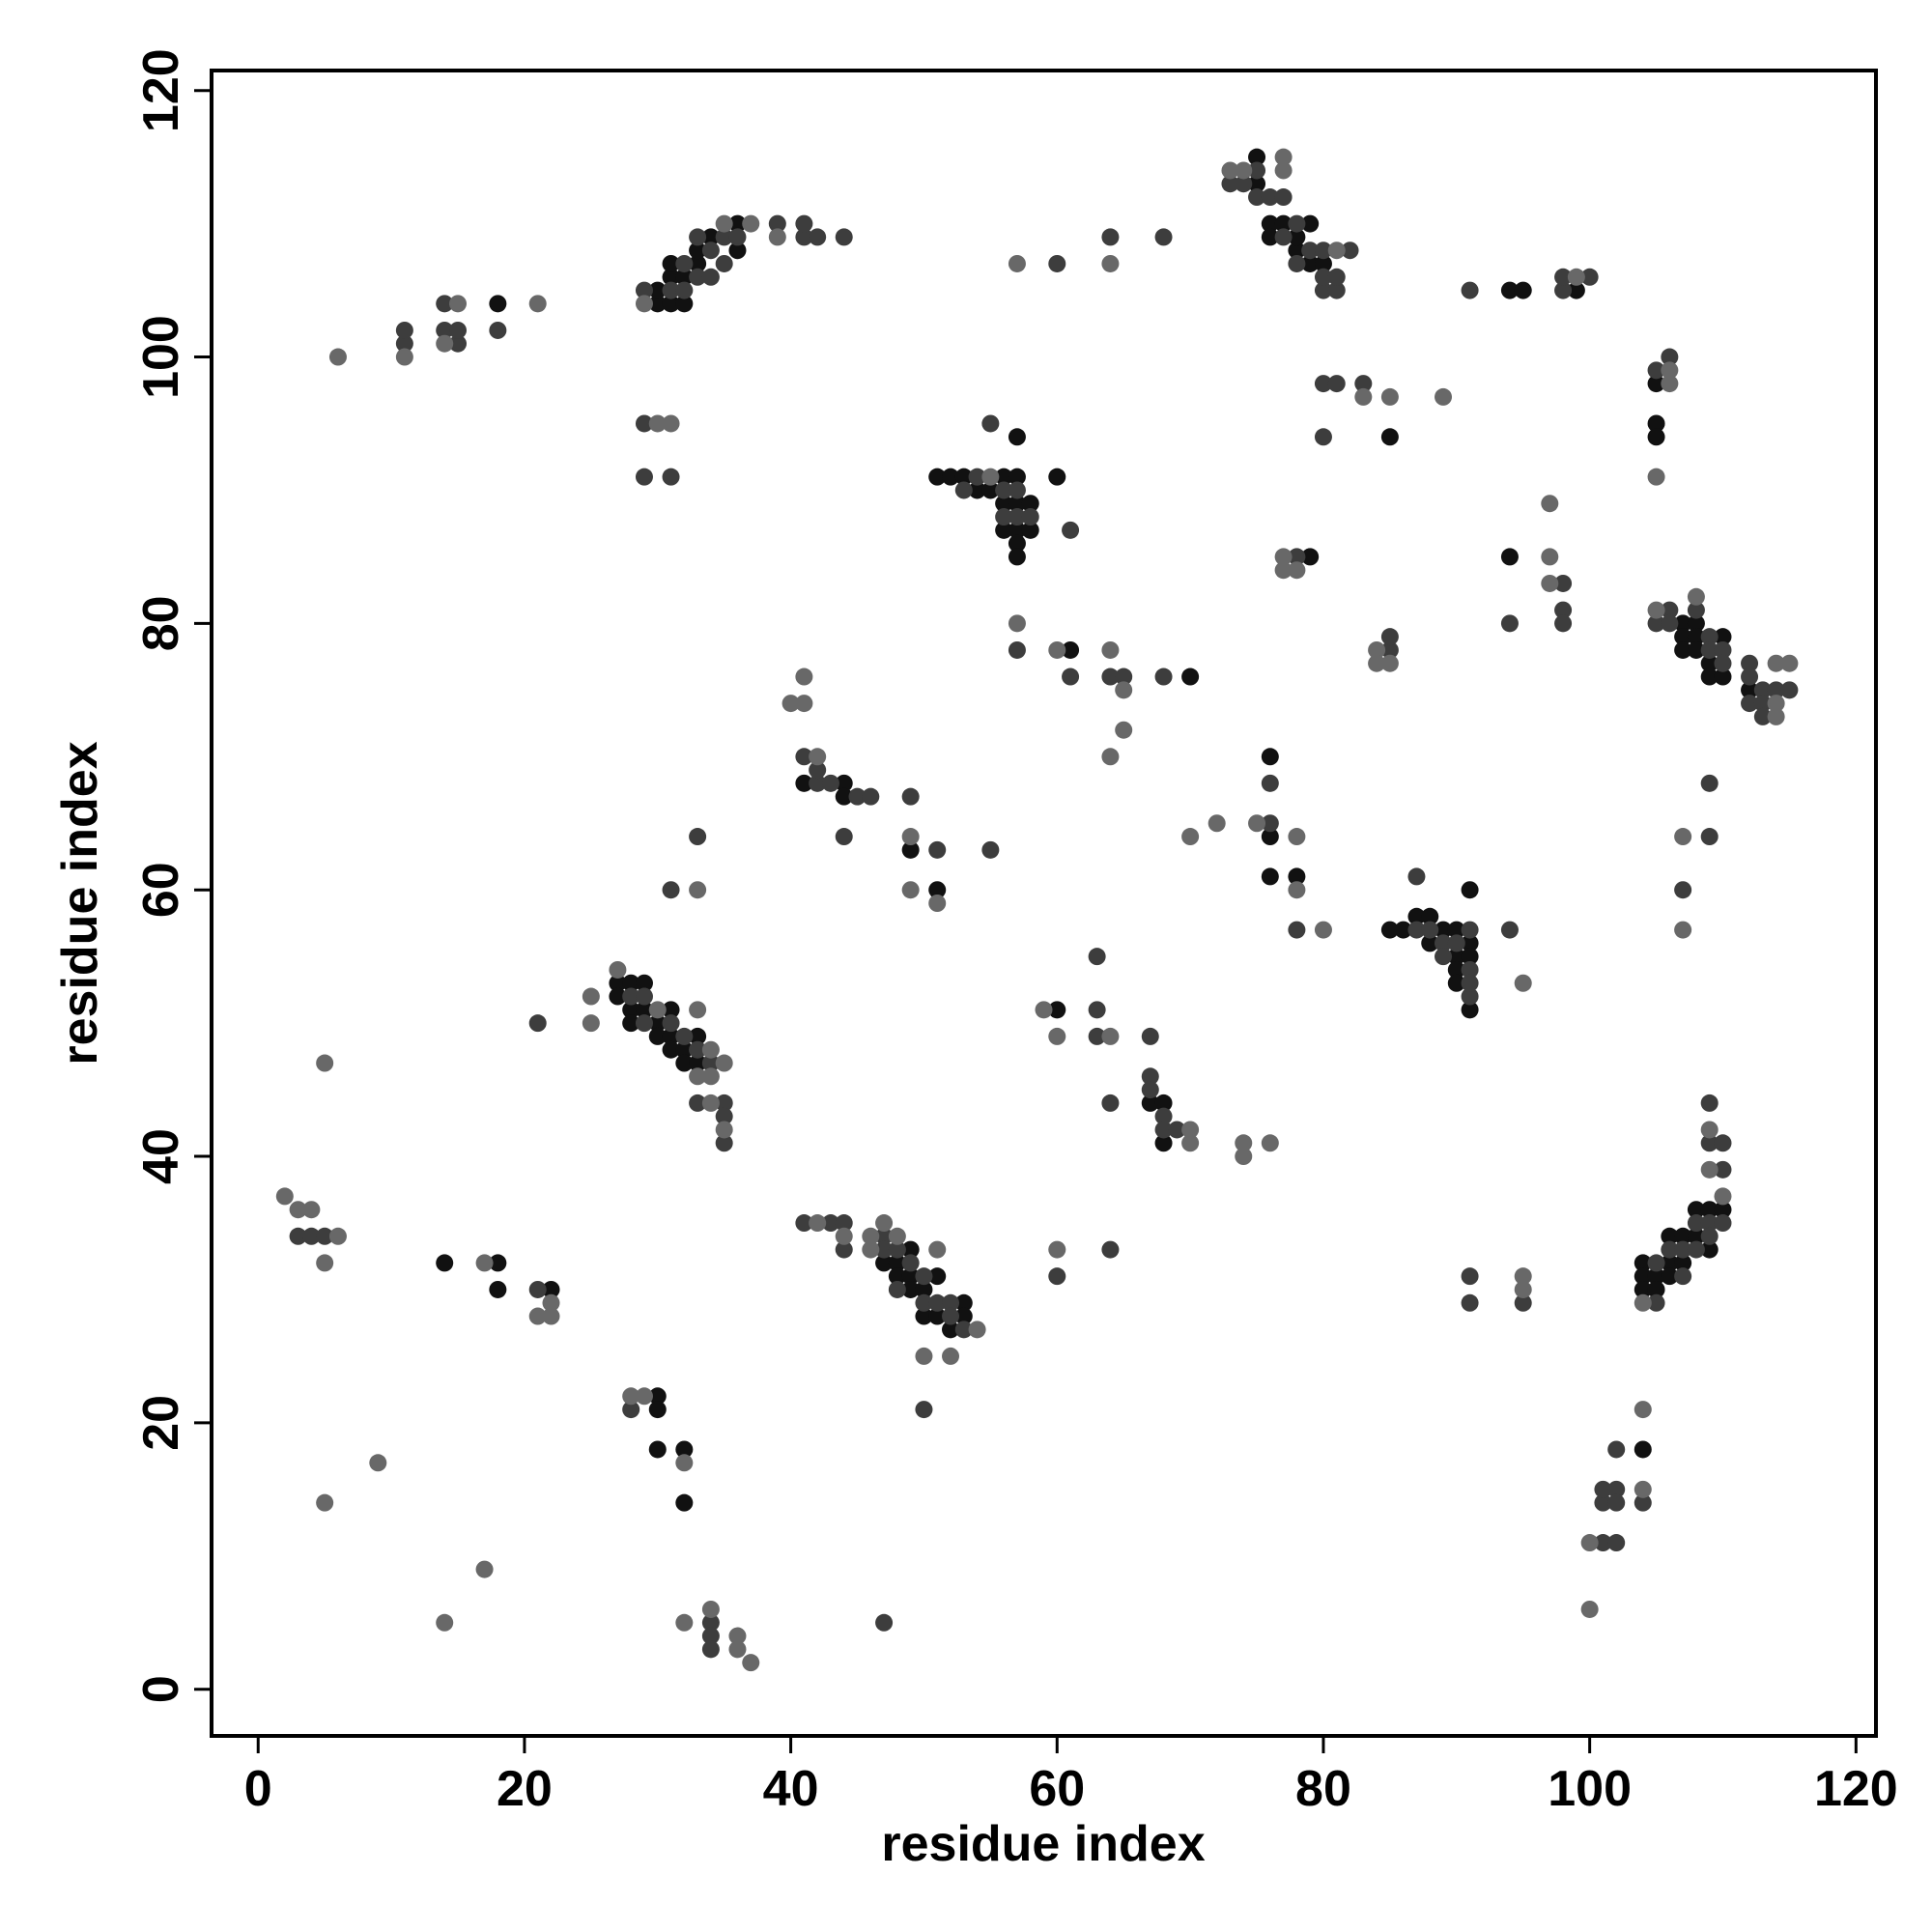  What do you see at coordinates (80, 903) in the screenshot?
I see `y-axis-label: residue index` at bounding box center [80, 903].